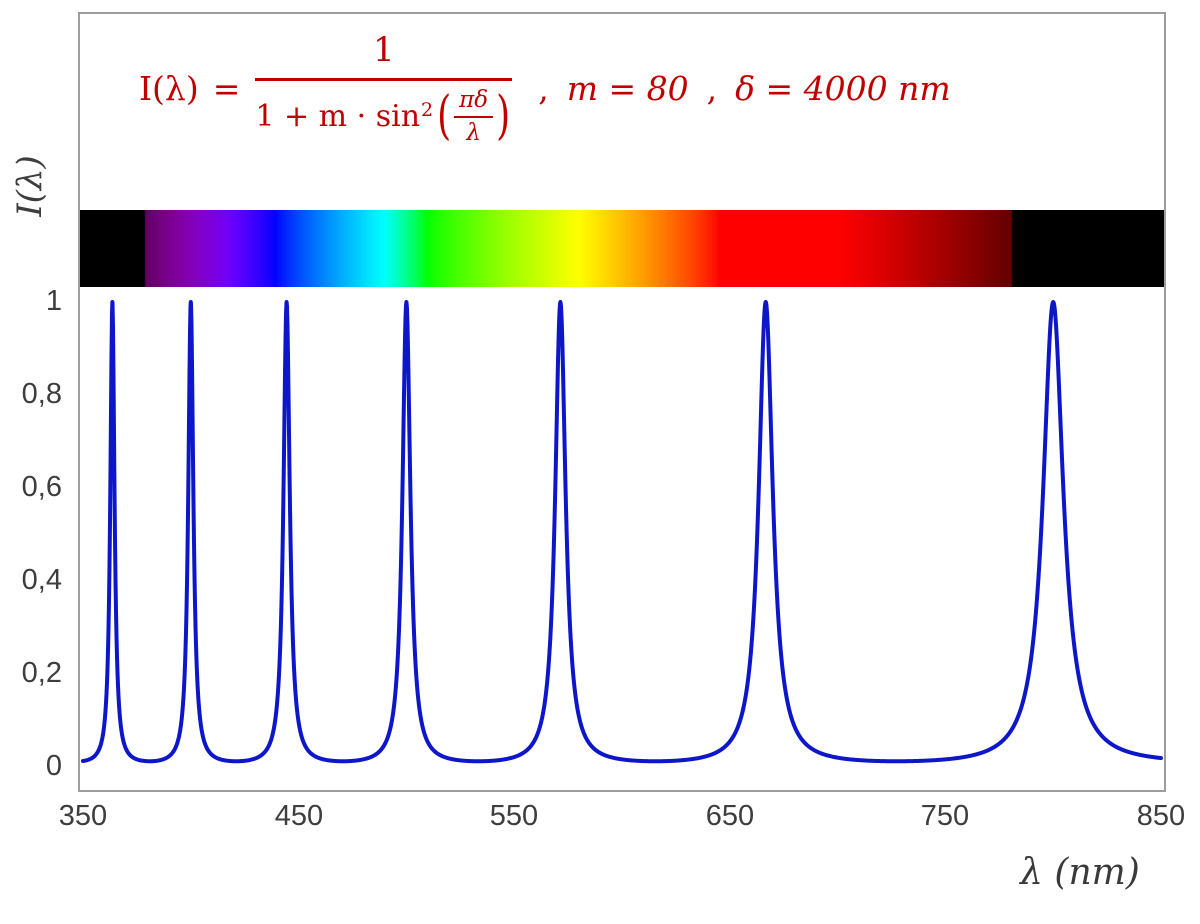 This screenshot has height=924, width=1200. What do you see at coordinates (514, 816) in the screenshot?
I see `x-tick-label: 550` at bounding box center [514, 816].